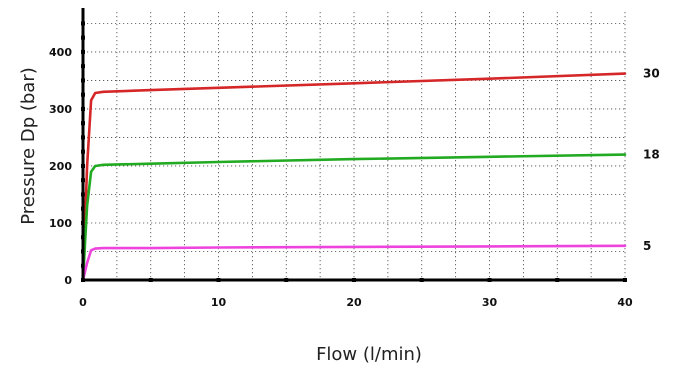 The image size is (676, 369). I want to click on y-tick-label: 300, so click(60, 109).